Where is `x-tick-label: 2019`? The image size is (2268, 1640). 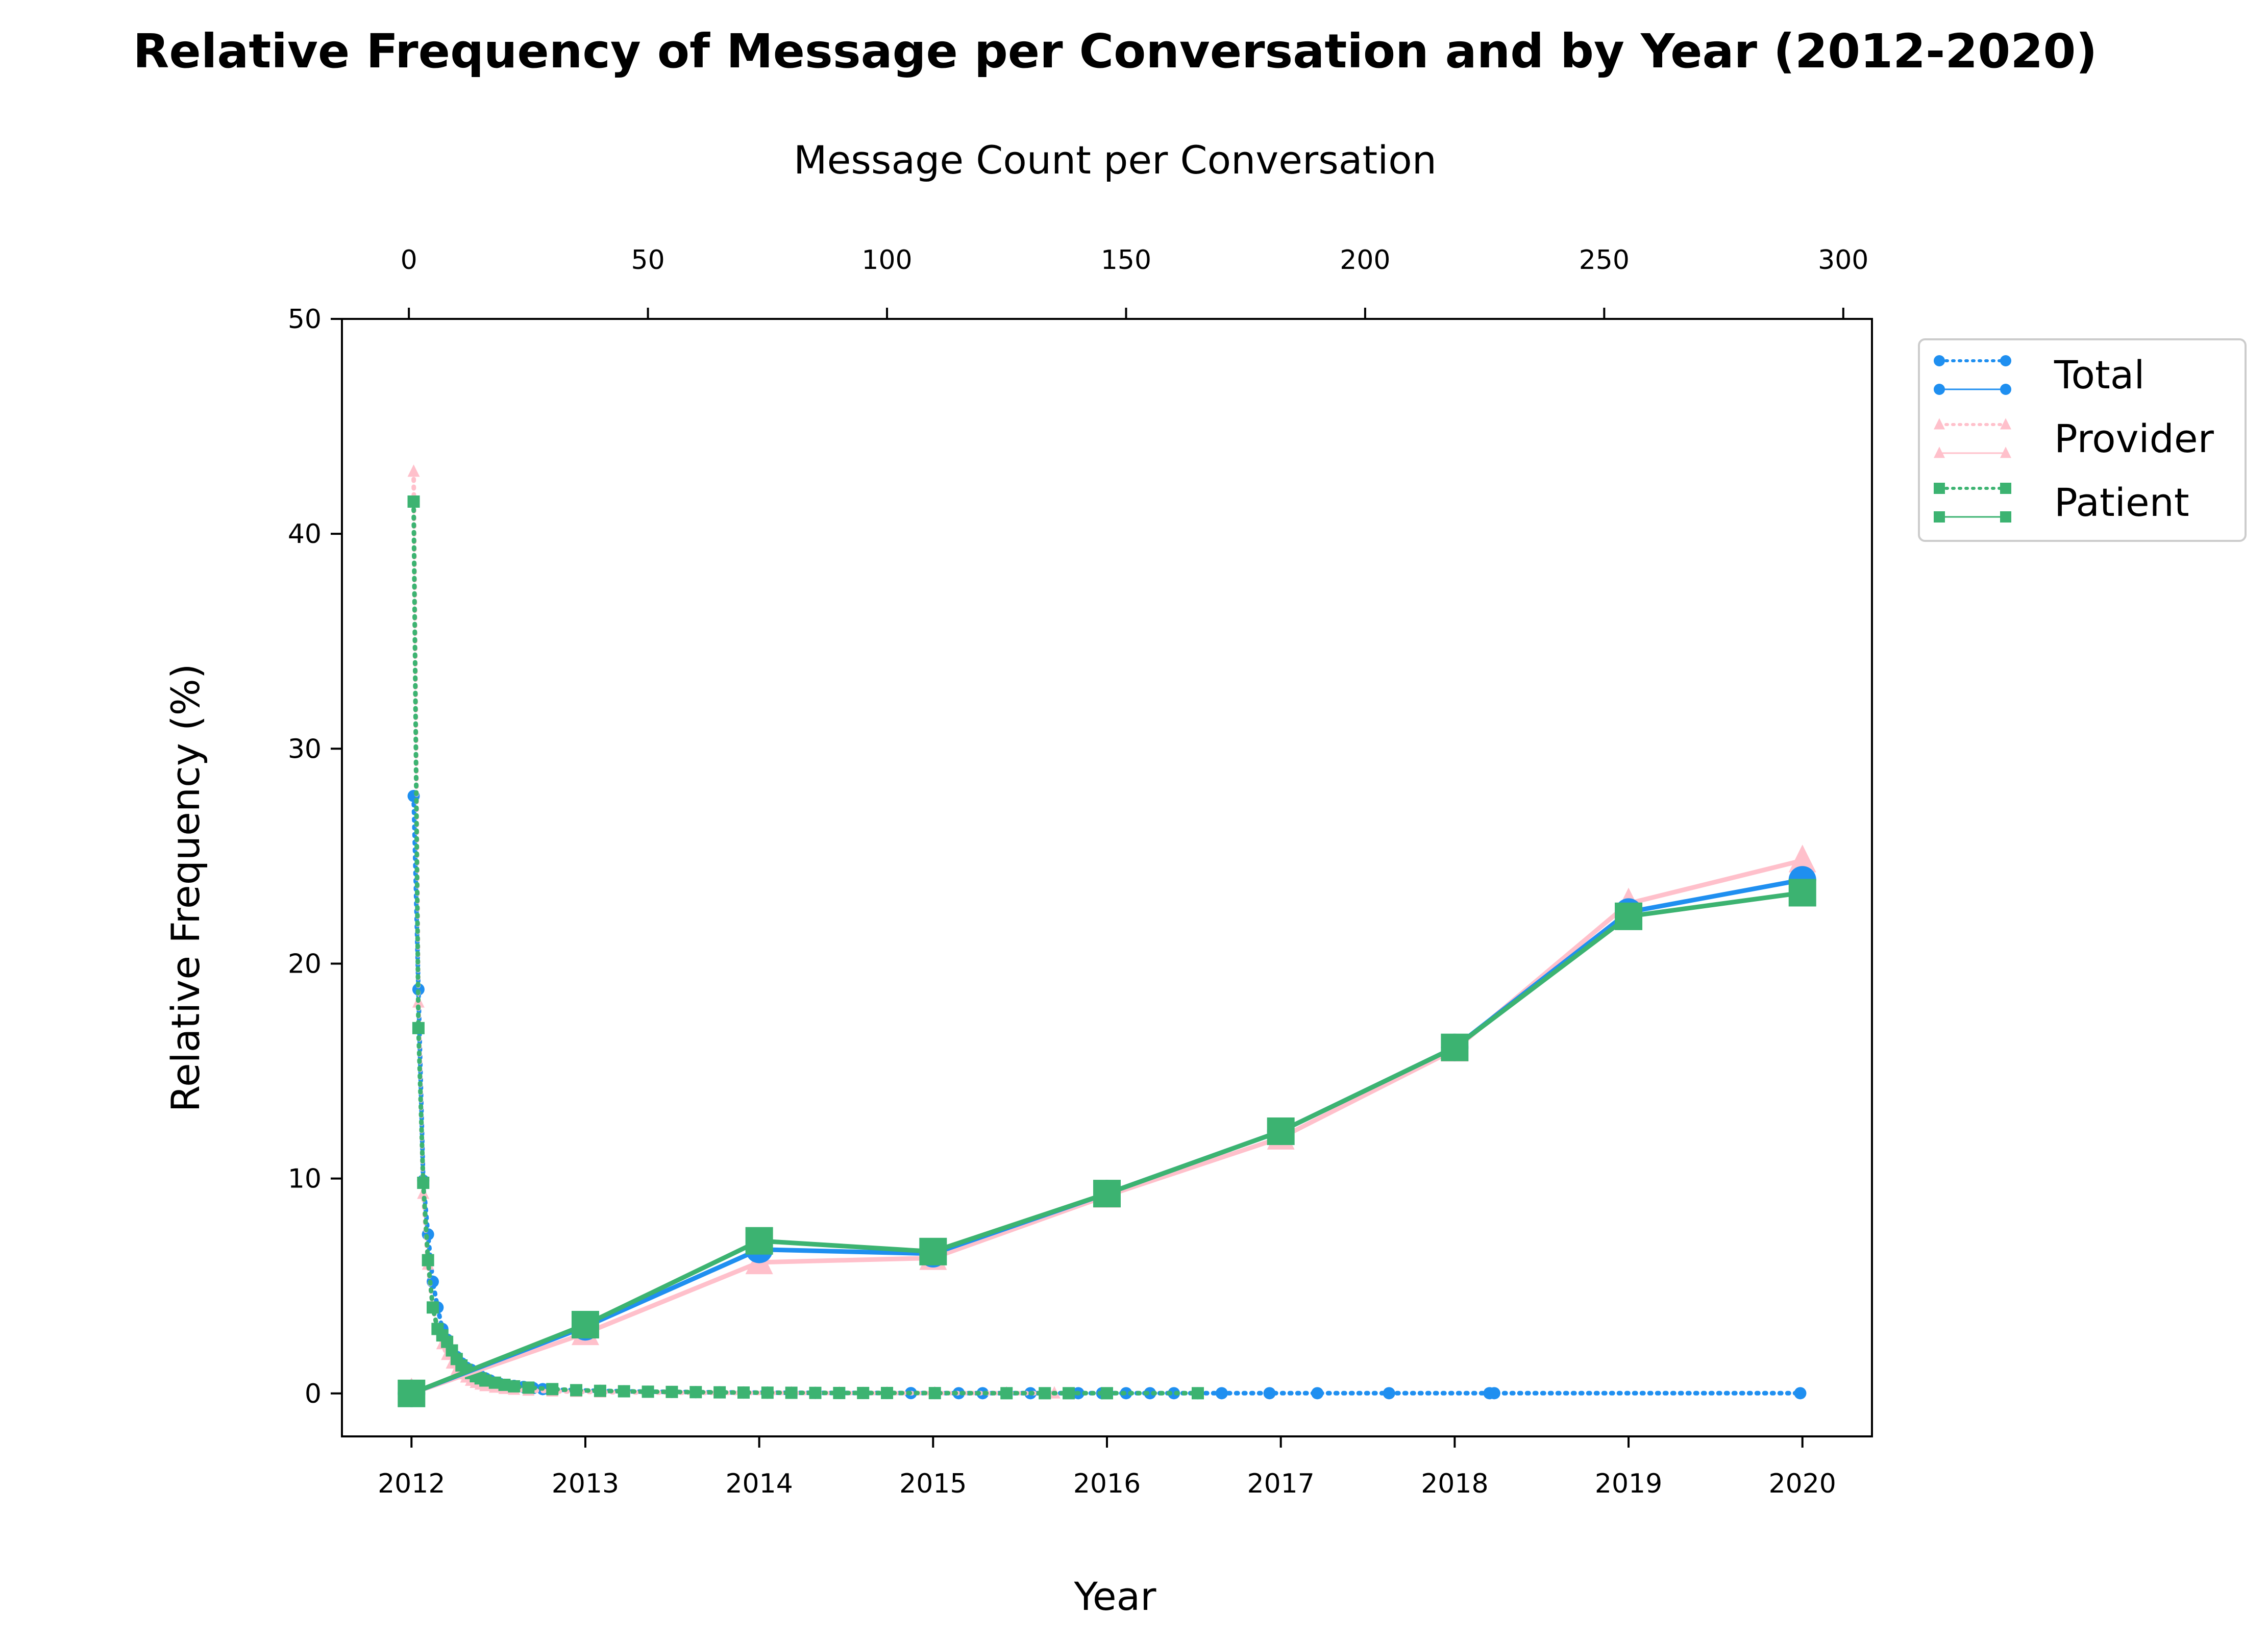 x-tick-label: 2019 is located at coordinates (1628, 1484).